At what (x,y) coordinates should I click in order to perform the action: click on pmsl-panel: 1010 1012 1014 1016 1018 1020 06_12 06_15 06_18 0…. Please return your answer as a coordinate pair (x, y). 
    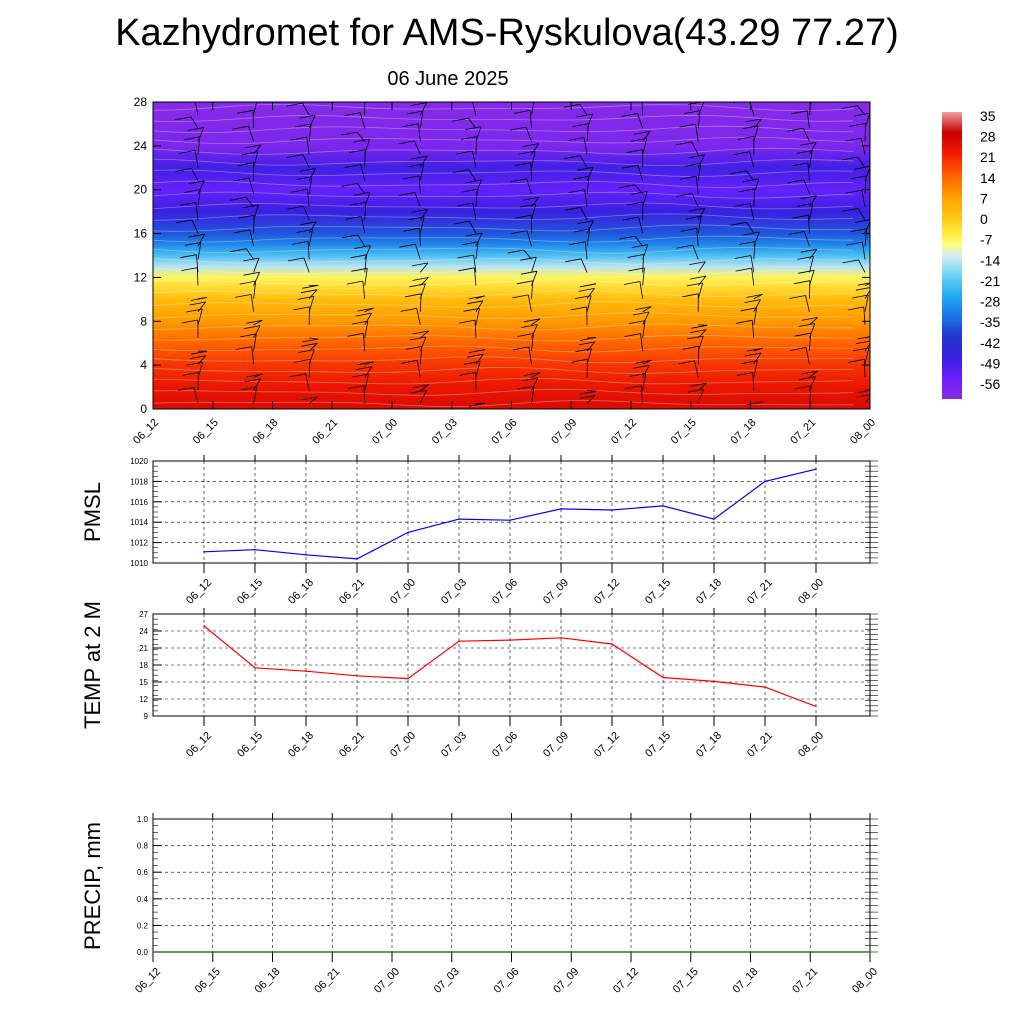
    Looking at the image, I should click on (479, 531).